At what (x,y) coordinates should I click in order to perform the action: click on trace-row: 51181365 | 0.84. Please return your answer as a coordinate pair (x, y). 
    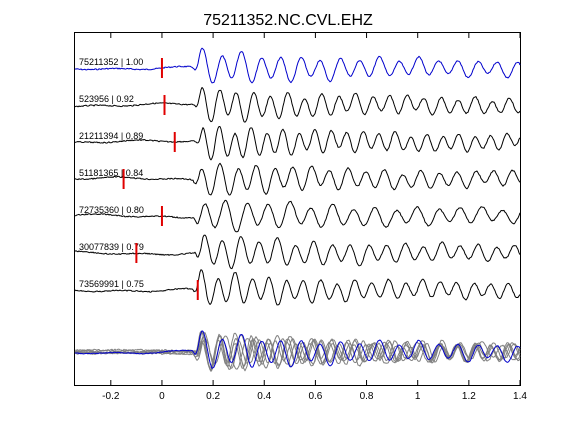
    Looking at the image, I should click on (297, 179).